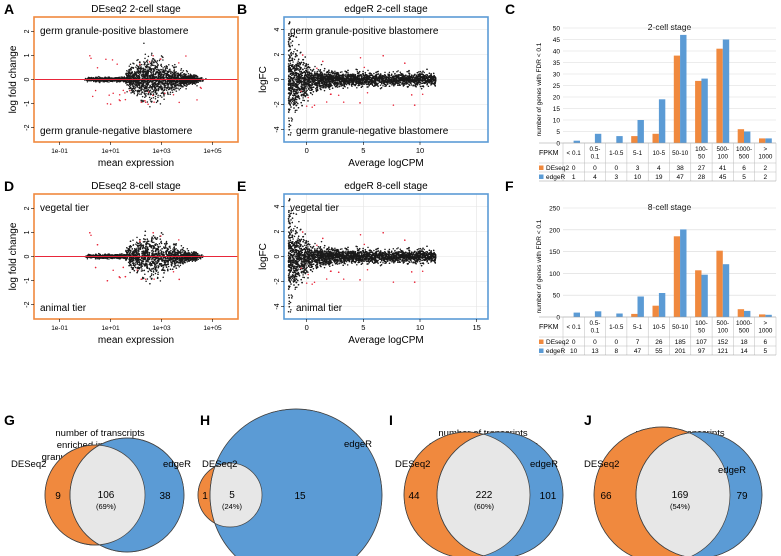 The image size is (781, 556). I want to click on y-axis-label: log fold change, so click(13, 79).